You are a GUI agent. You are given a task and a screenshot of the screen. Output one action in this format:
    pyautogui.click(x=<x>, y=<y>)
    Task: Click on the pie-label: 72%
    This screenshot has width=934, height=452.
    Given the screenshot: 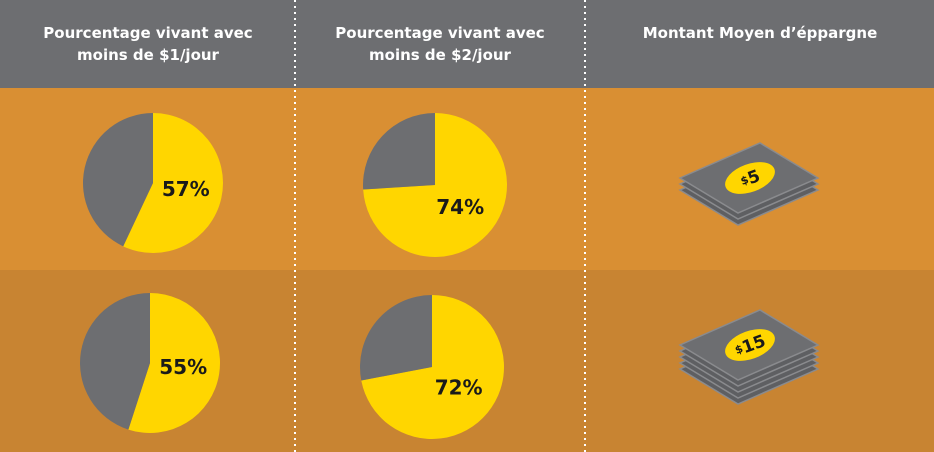 What is the action you would take?
    pyautogui.click(x=459, y=388)
    